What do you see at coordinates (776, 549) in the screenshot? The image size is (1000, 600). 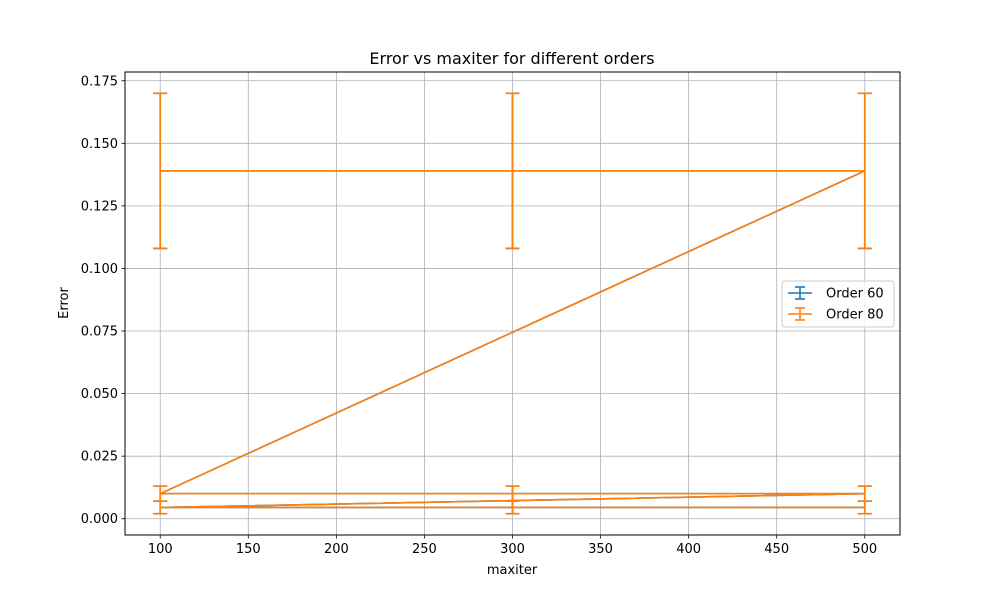 I see `x-tick-label: 450` at bounding box center [776, 549].